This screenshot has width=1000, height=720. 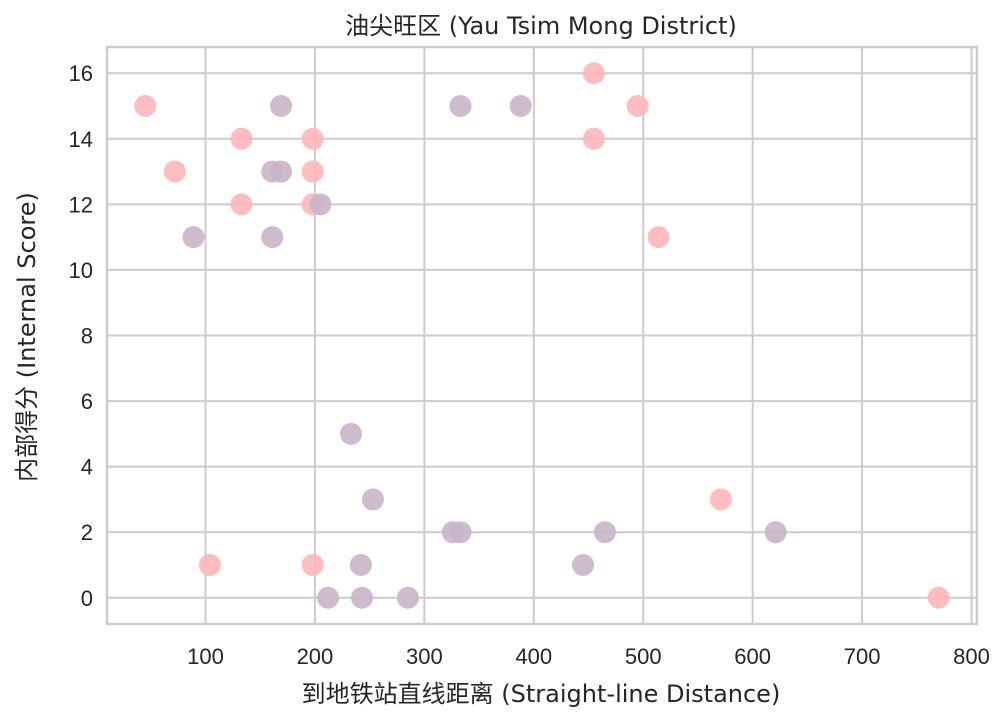 I want to click on x-tick-label: 700, so click(x=862, y=656).